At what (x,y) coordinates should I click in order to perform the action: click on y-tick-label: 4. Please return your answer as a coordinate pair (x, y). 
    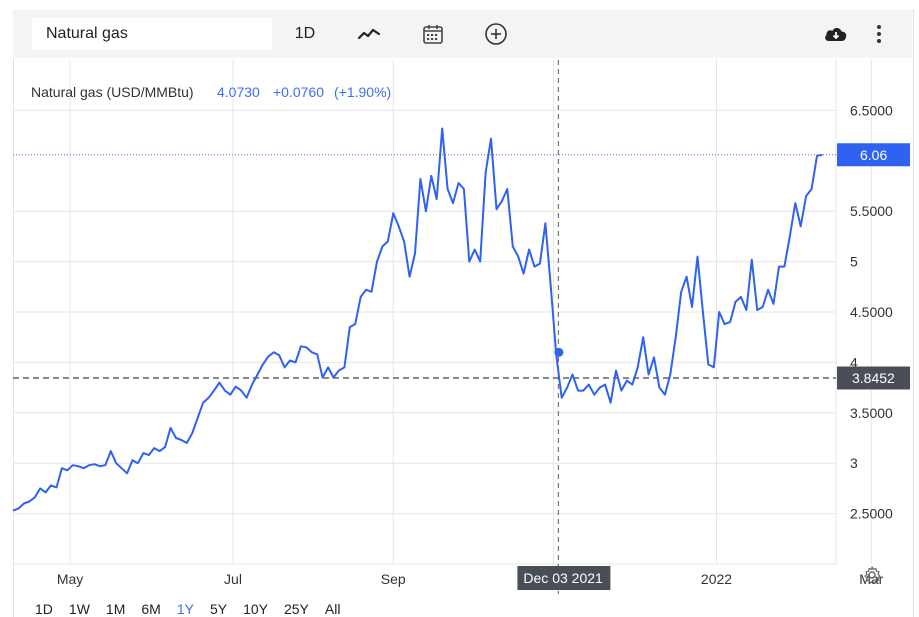
    Looking at the image, I should click on (854, 362).